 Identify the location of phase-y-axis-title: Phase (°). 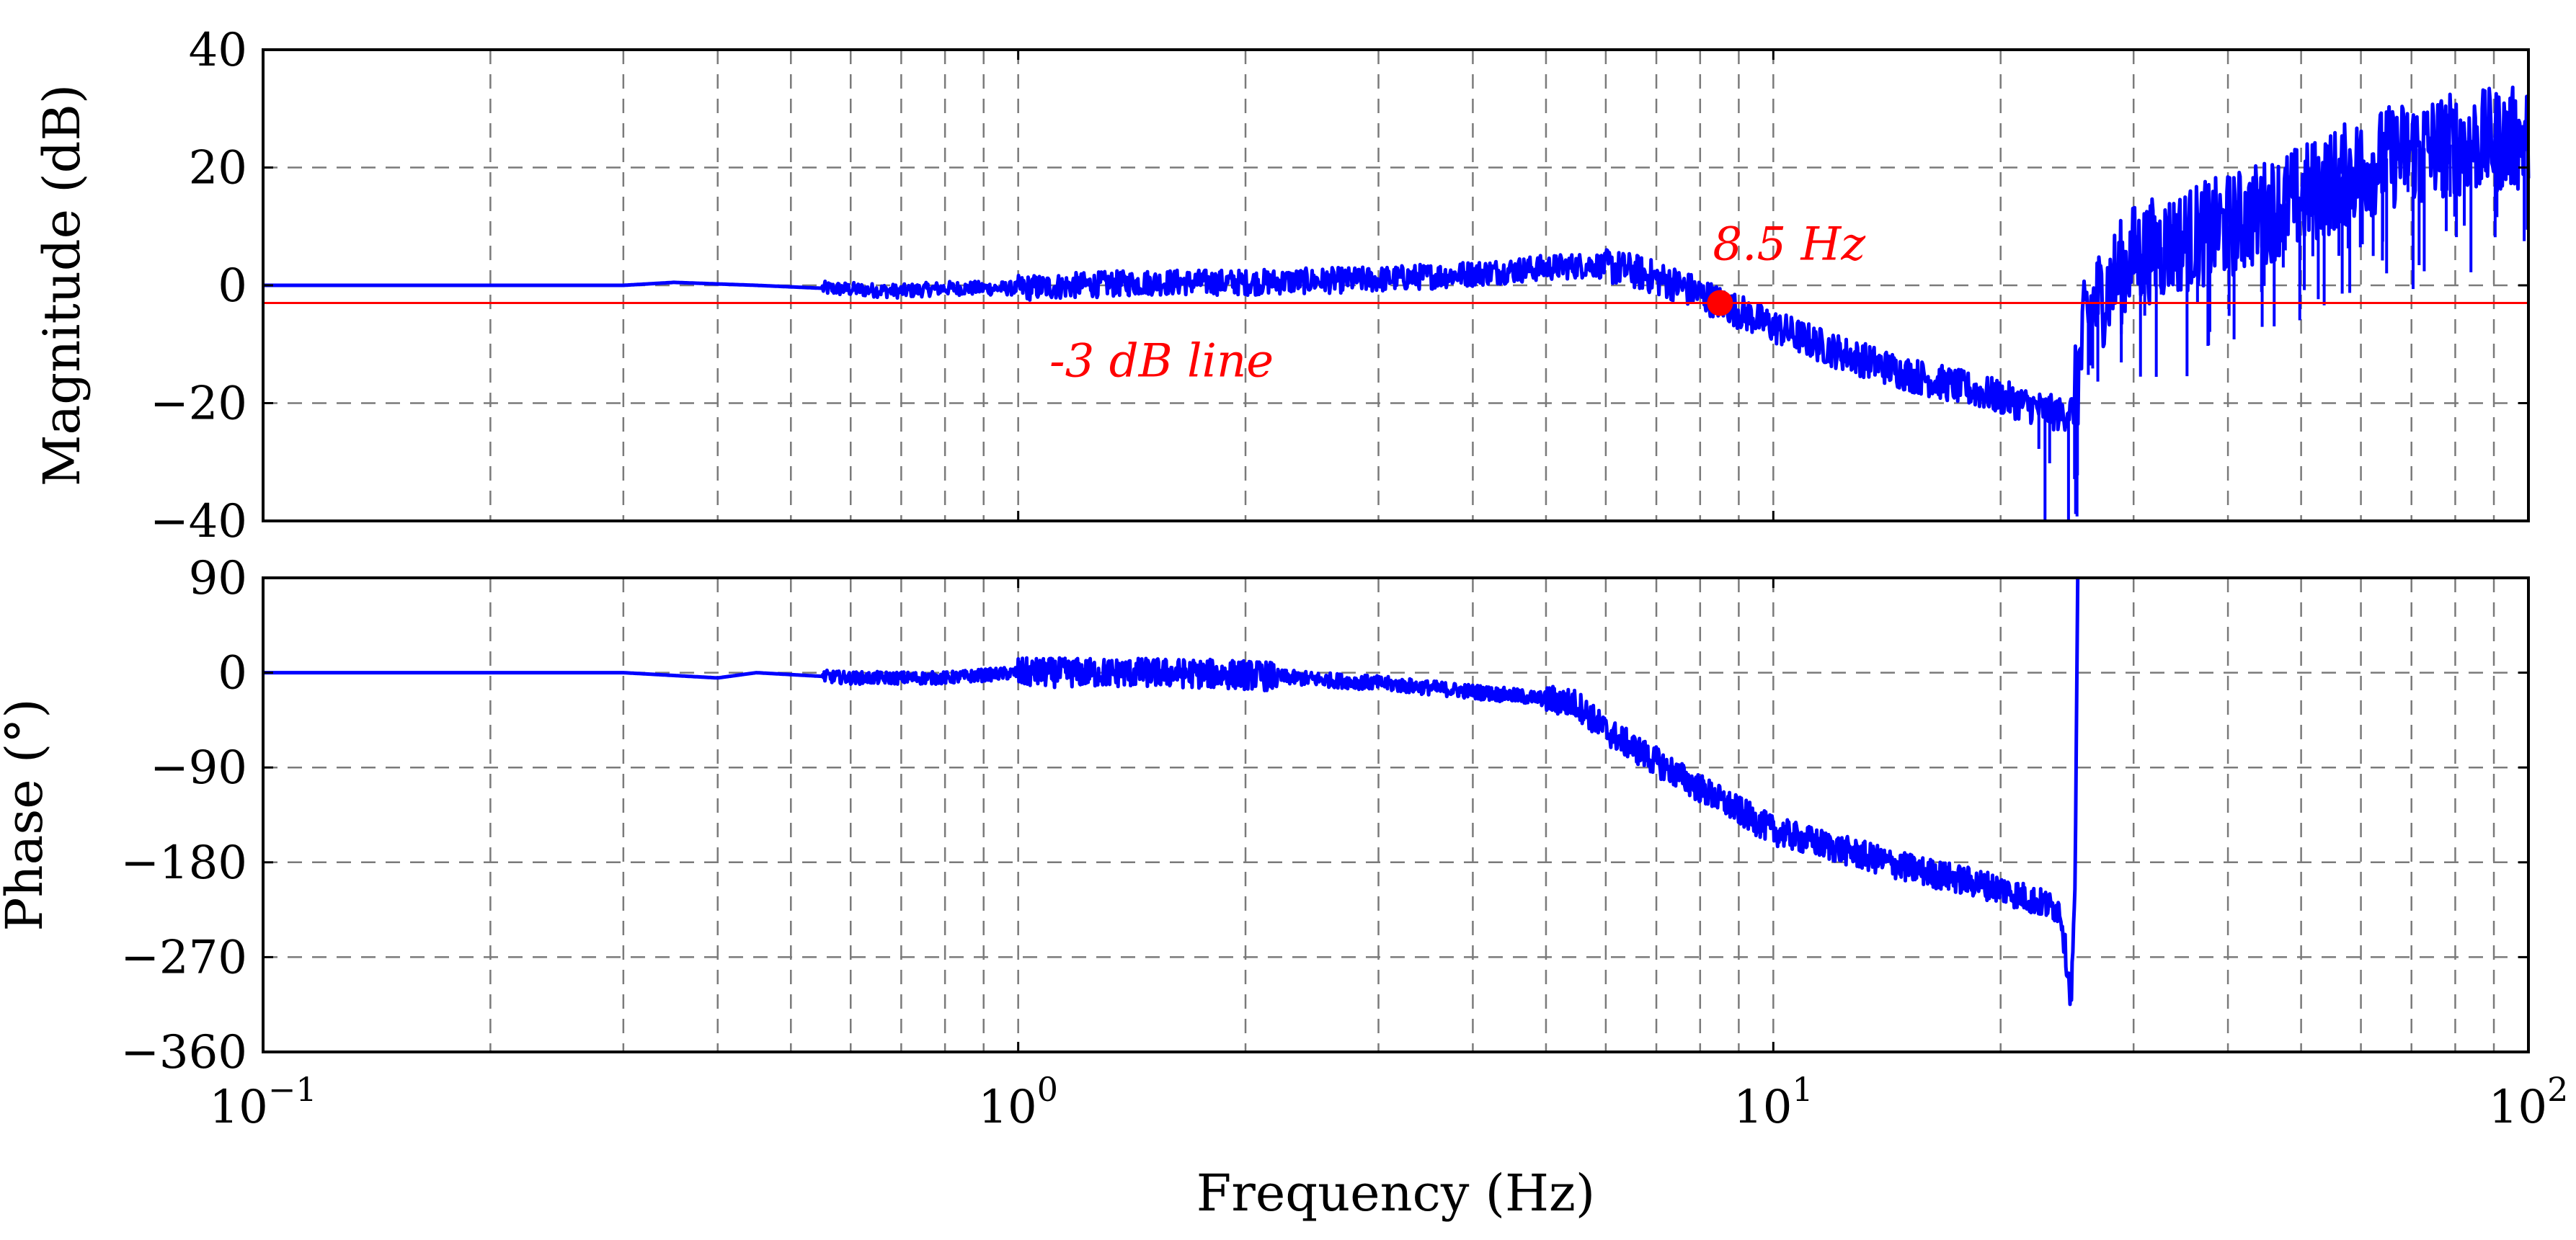
(27, 814).